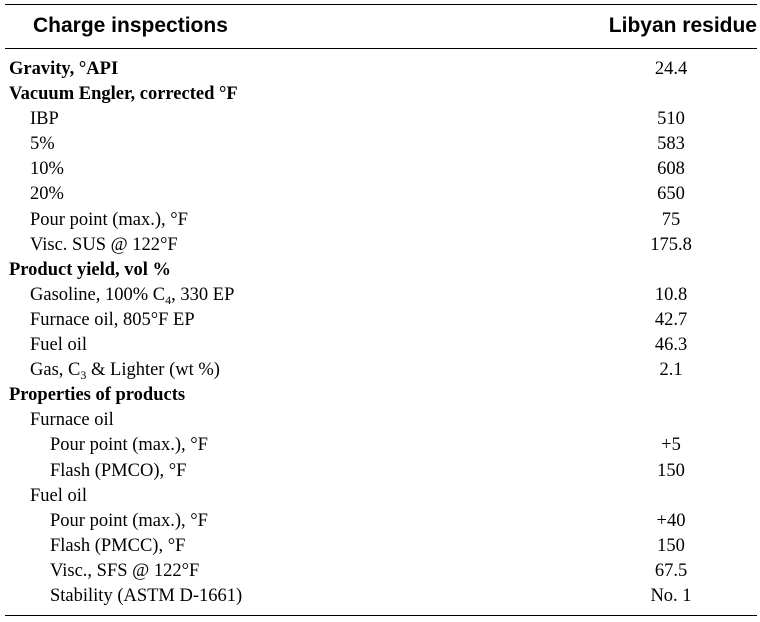 The width and height of the screenshot is (760, 622). Describe the element at coordinates (83, 375) in the screenshot. I see `subscript: 3` at that location.